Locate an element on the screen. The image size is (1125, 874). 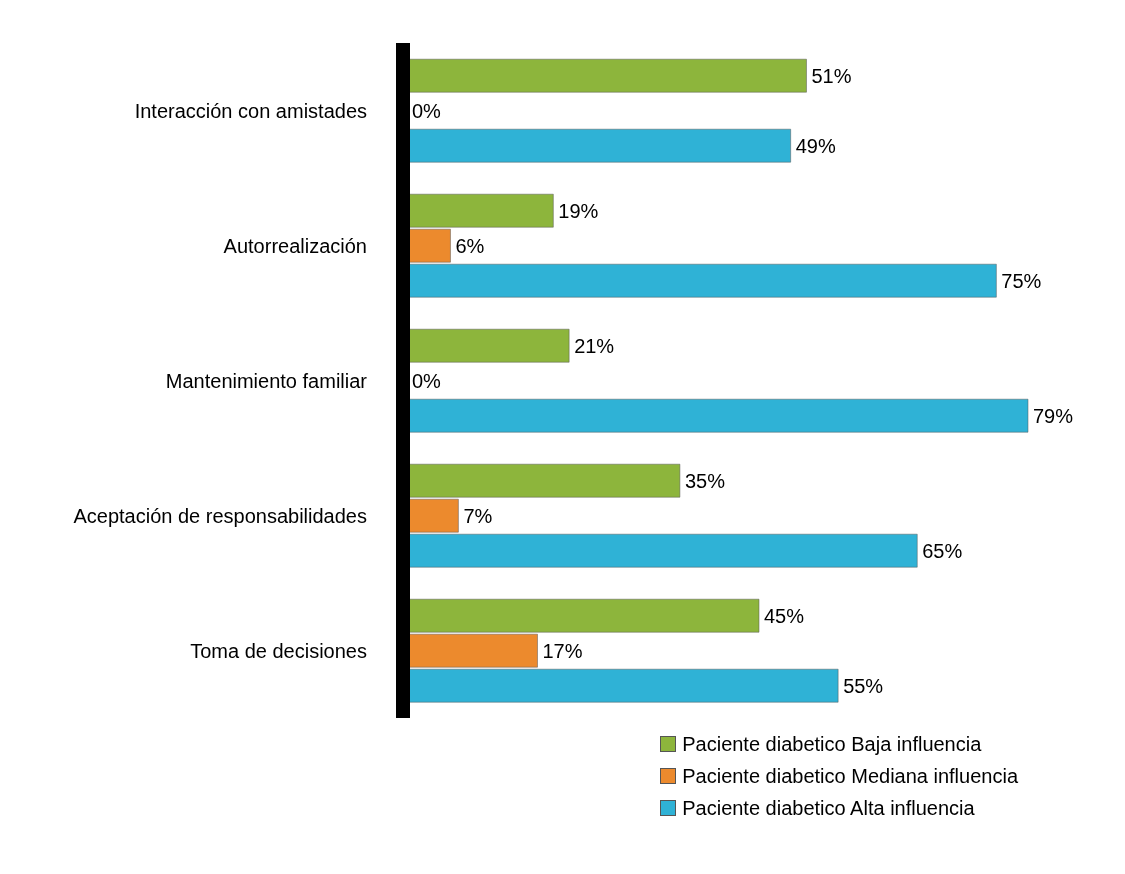
legend-label: Paciente diabetico Alta influencia is located at coordinates (828, 808).